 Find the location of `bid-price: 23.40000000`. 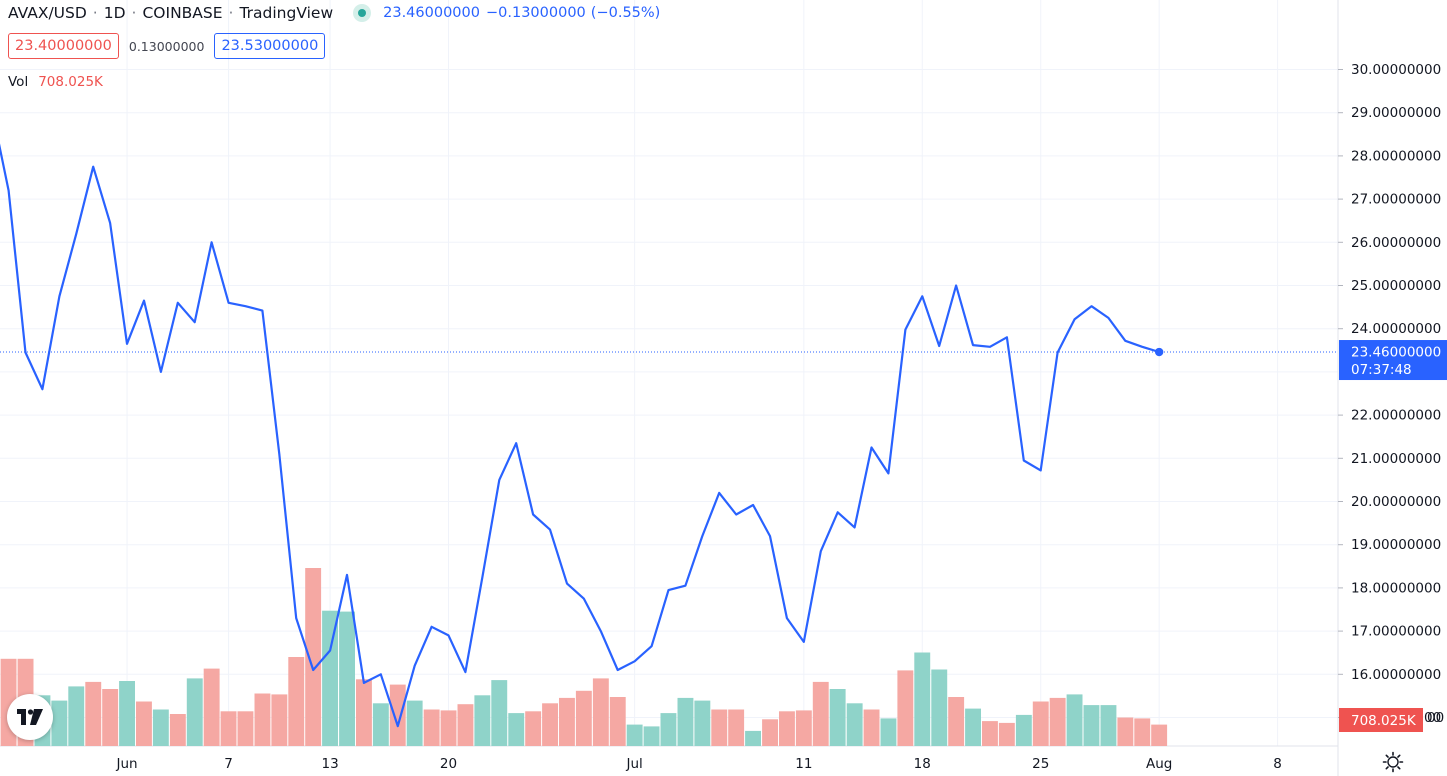

bid-price: 23.40000000 is located at coordinates (63, 46).